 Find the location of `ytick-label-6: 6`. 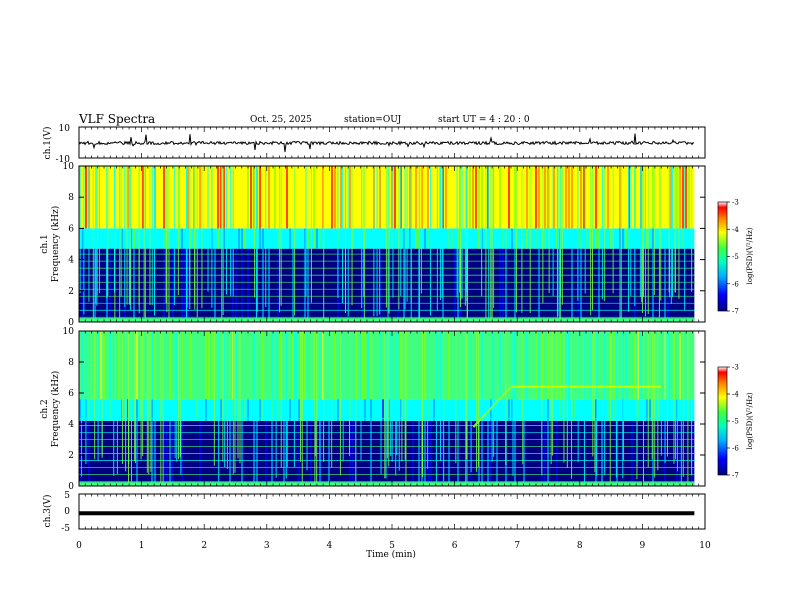

ytick-label-6: 6 is located at coordinates (71, 229).